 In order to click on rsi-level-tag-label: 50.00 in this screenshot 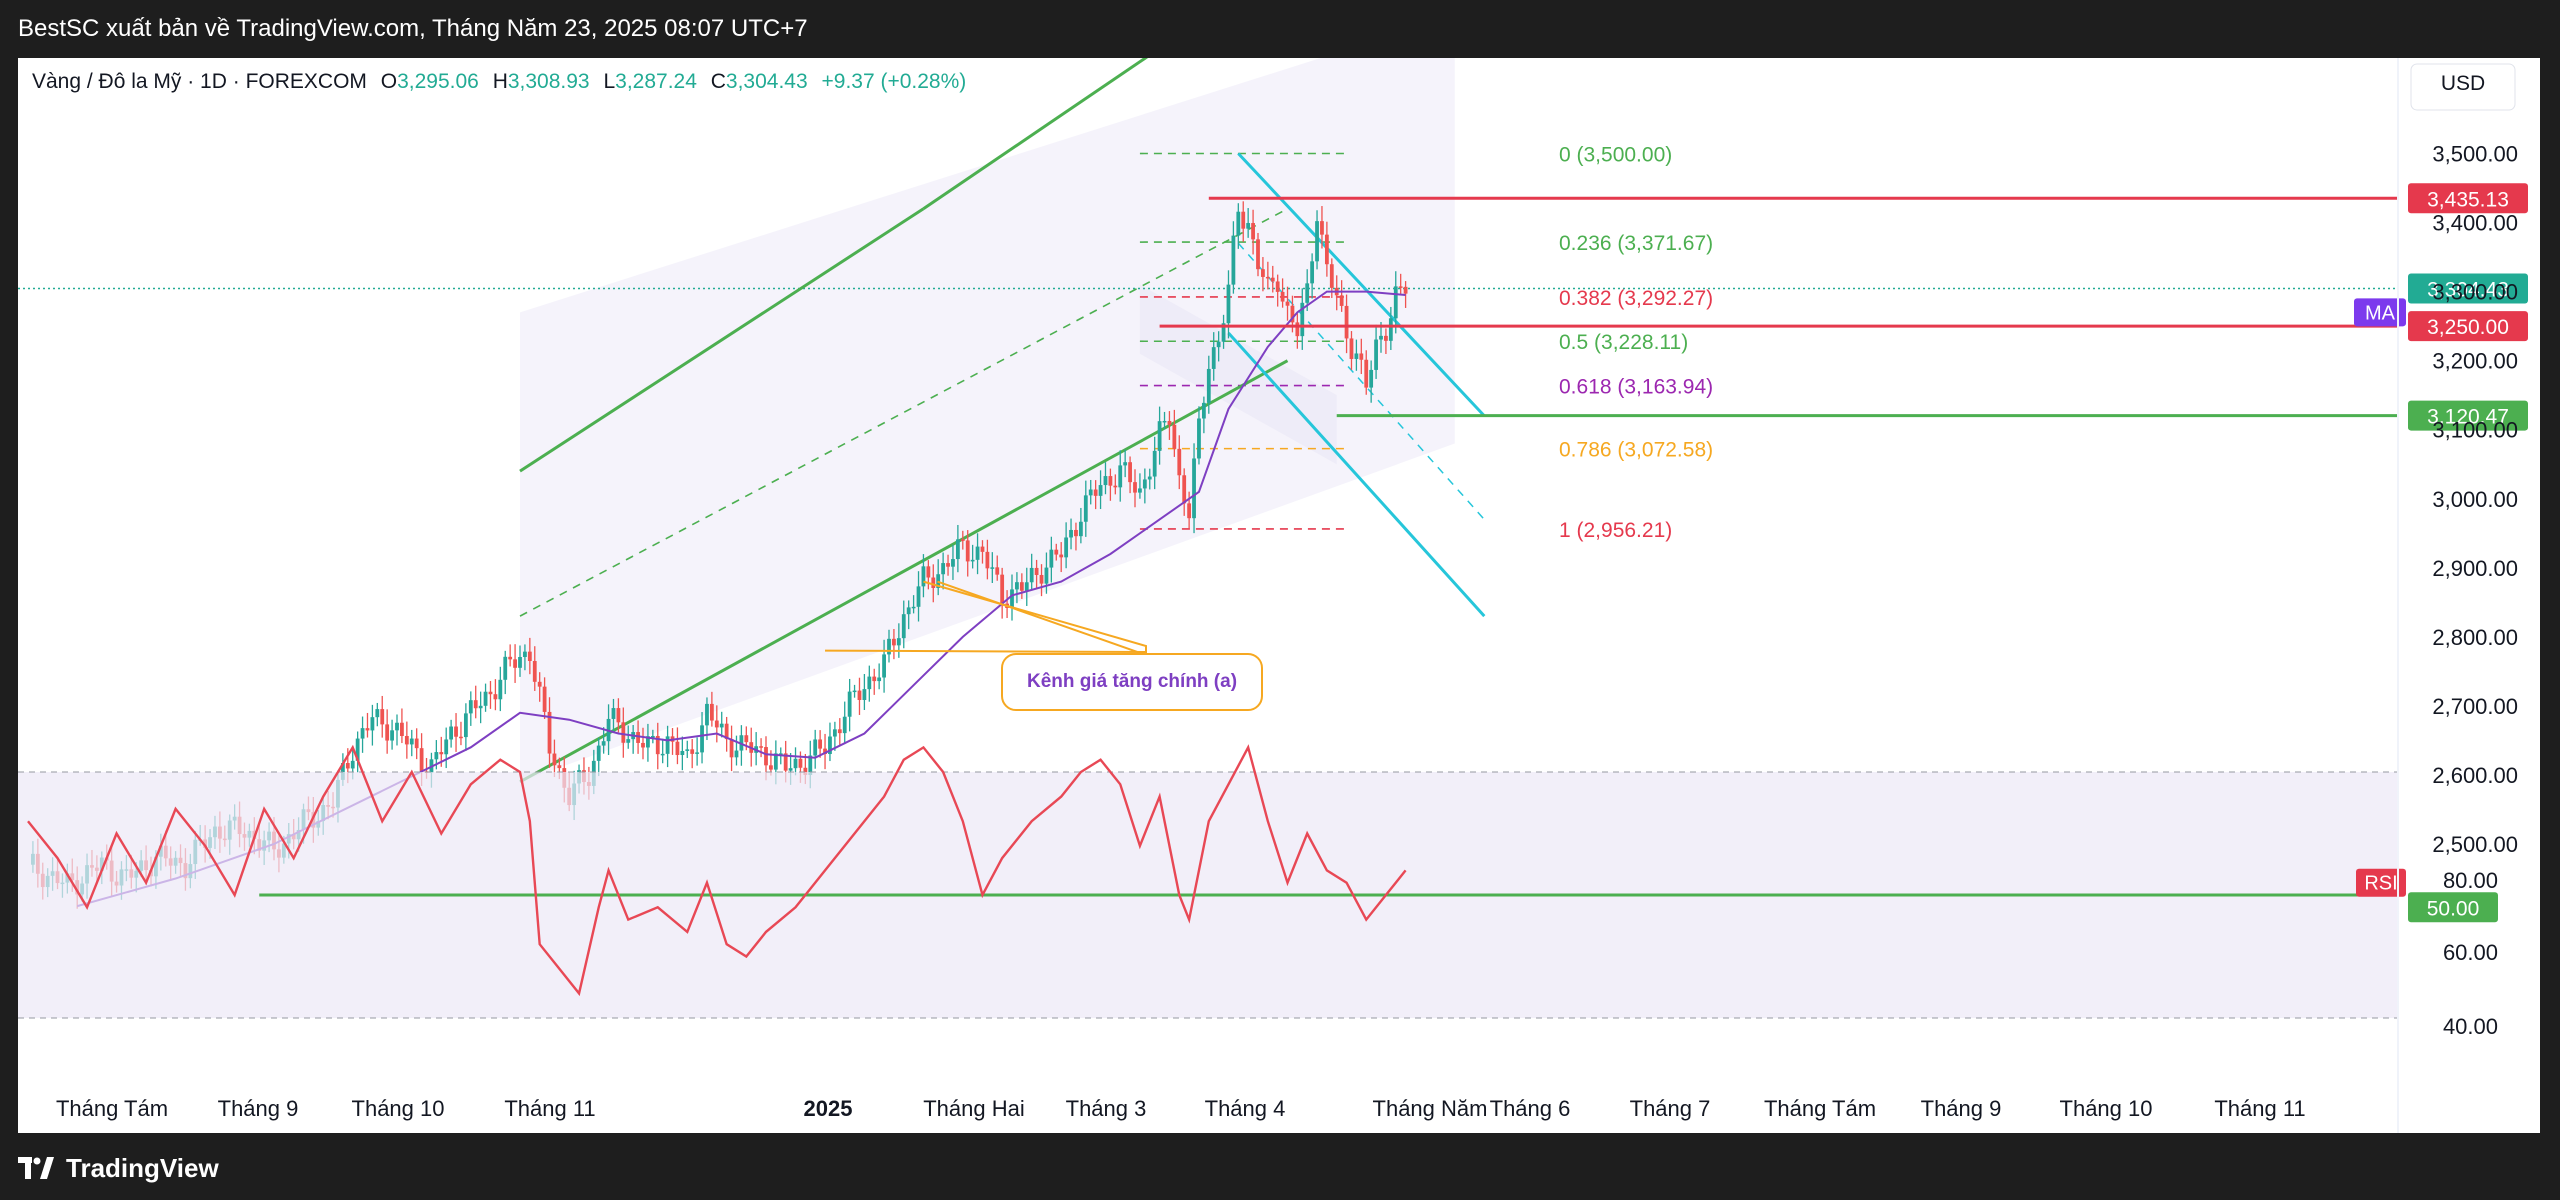, I will do `click(2453, 908)`.